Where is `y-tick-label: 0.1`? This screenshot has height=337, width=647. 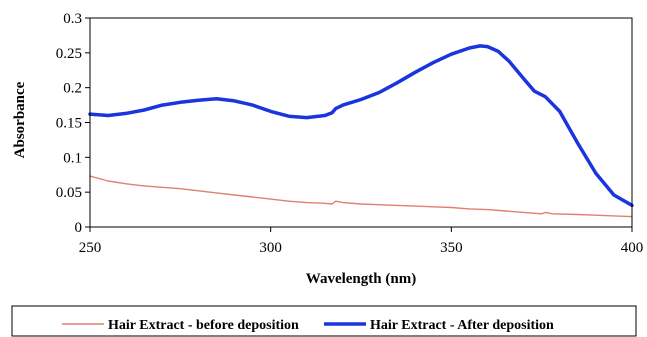 y-tick-label: 0.1 is located at coordinates (72, 158).